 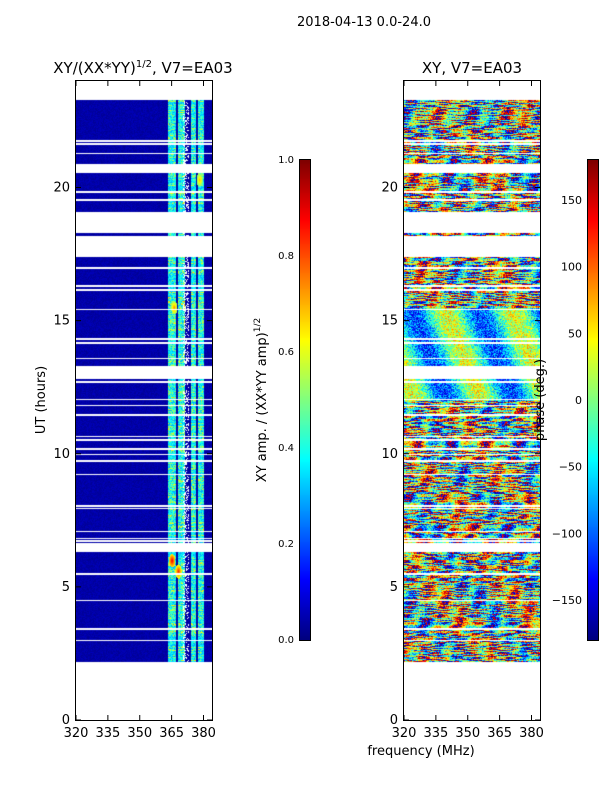 I want to click on panel1-title: XY/(XX*YY)1/2, V7=EA03, so click(x=142, y=68).